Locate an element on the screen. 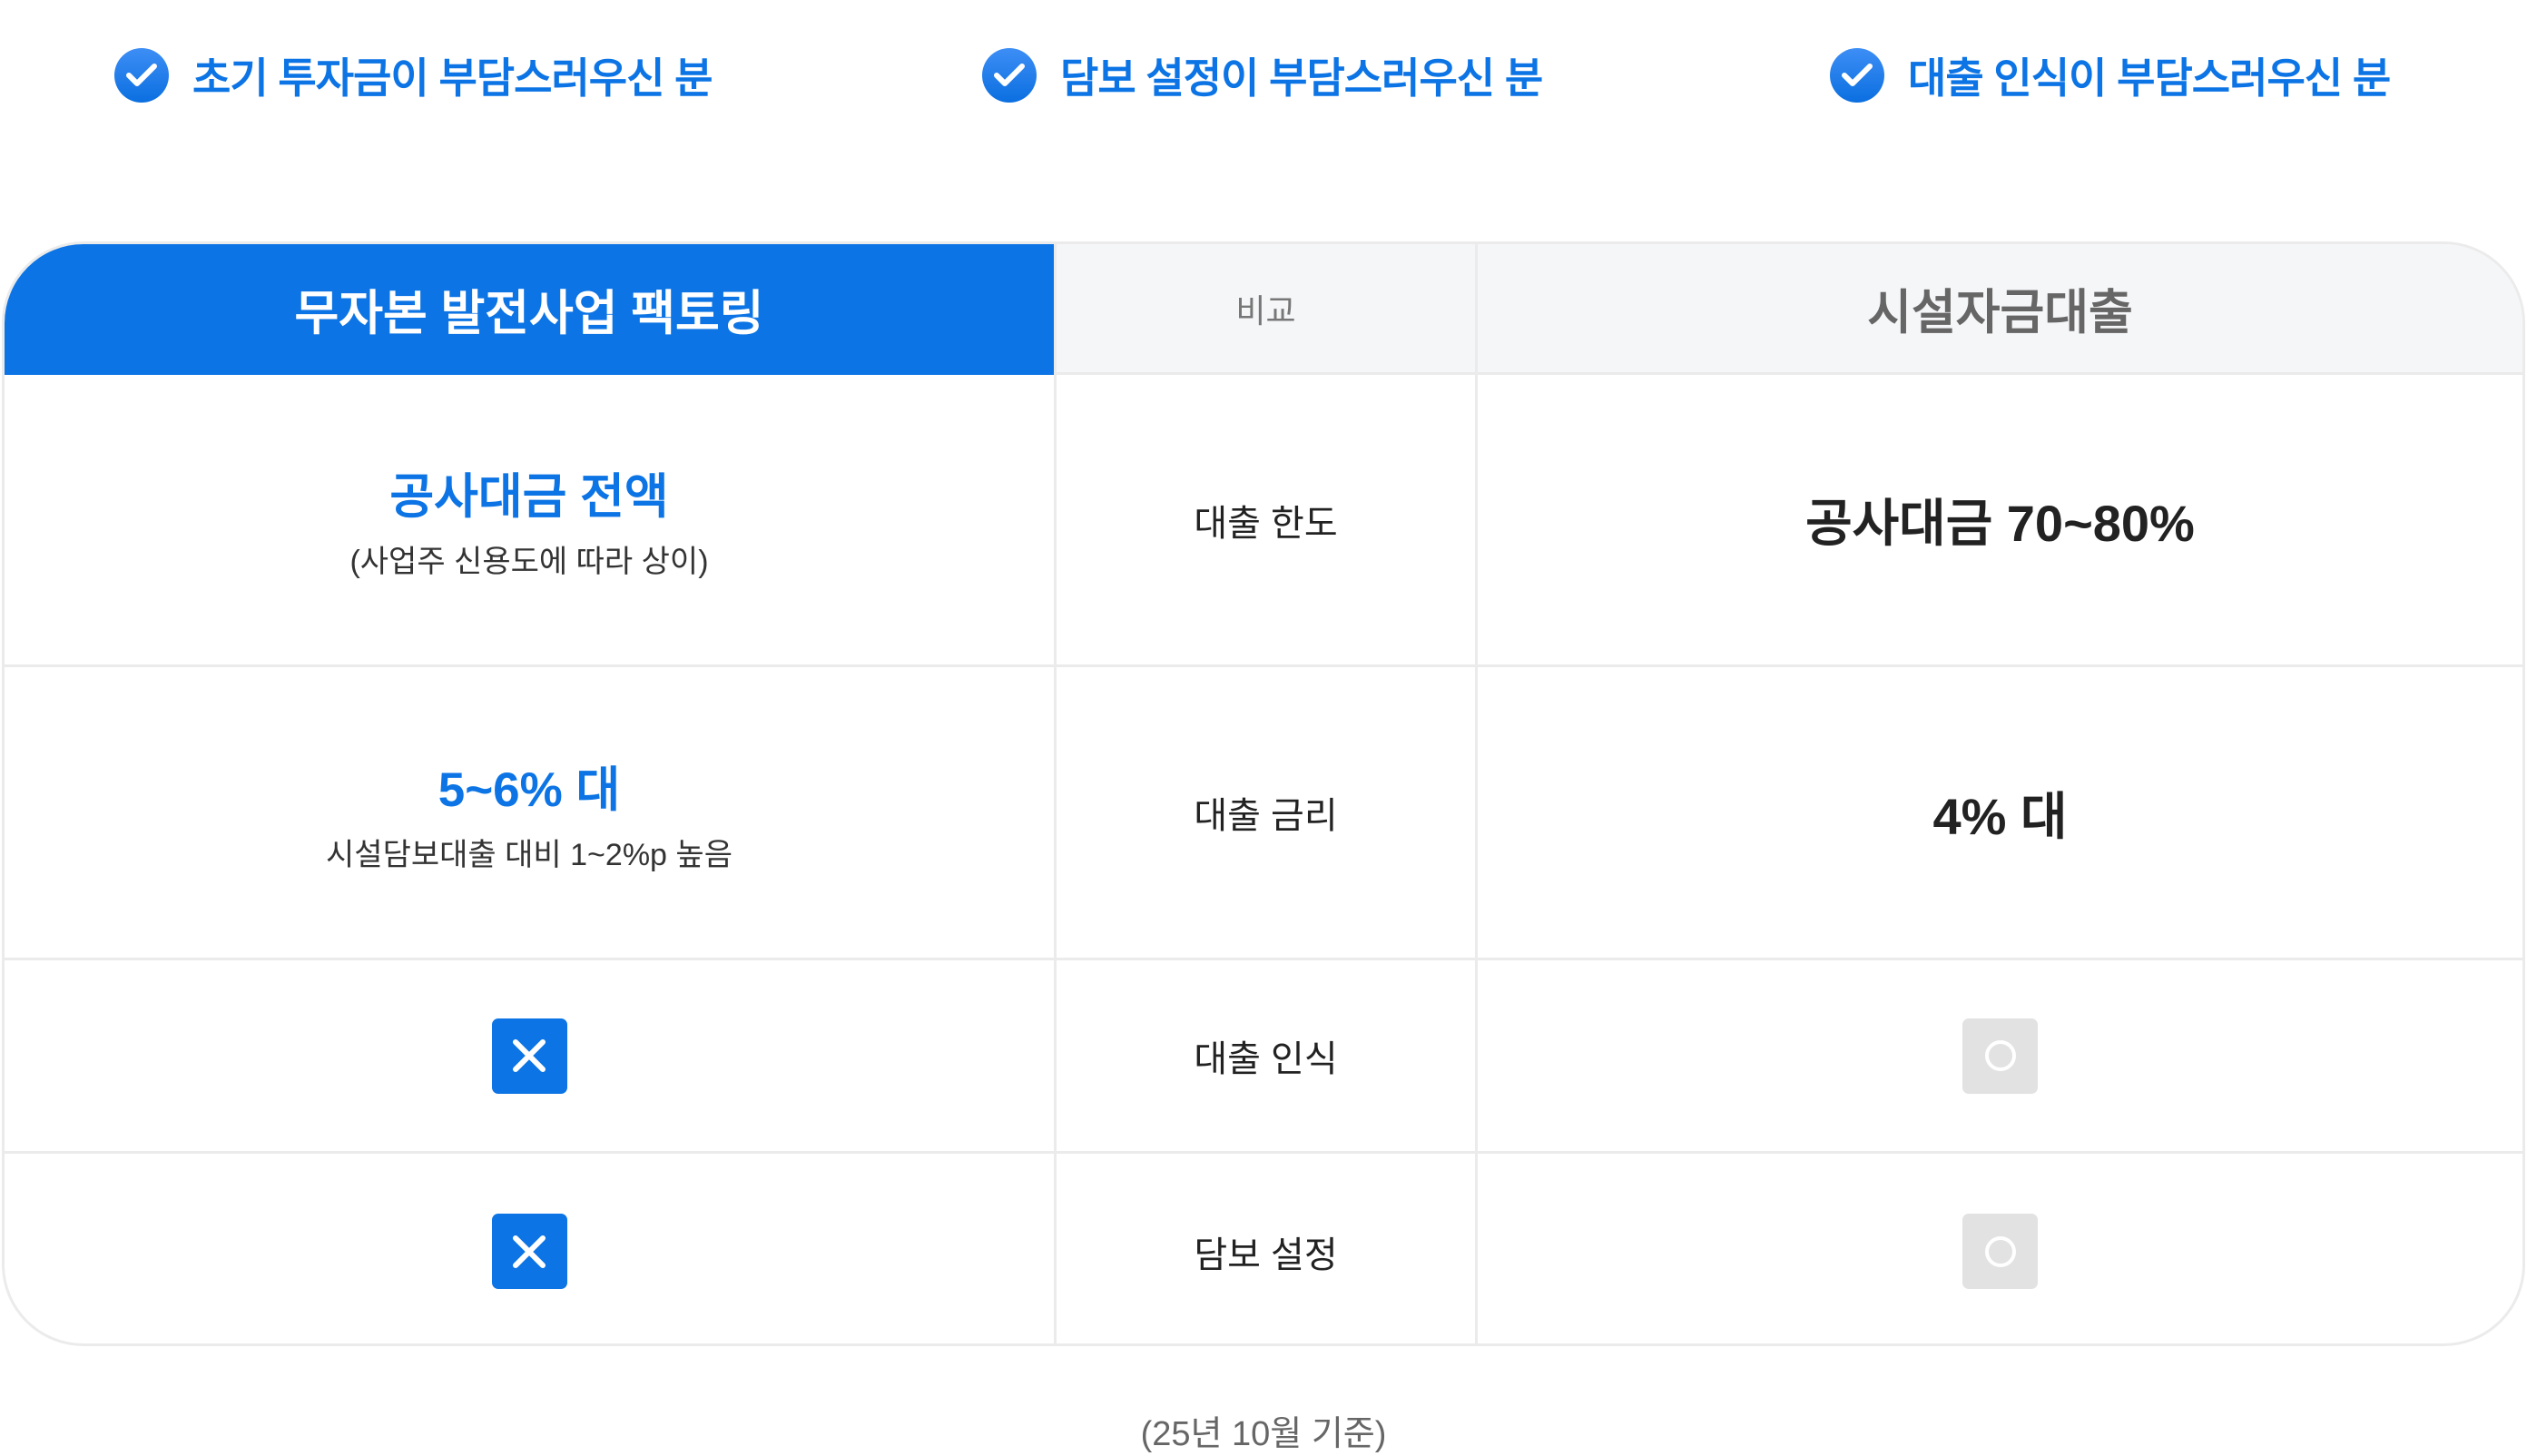 This screenshot has height=1456, width=2527. check-item-1: 초기 투자금이 부담스러우신 분 is located at coordinates (413, 75).